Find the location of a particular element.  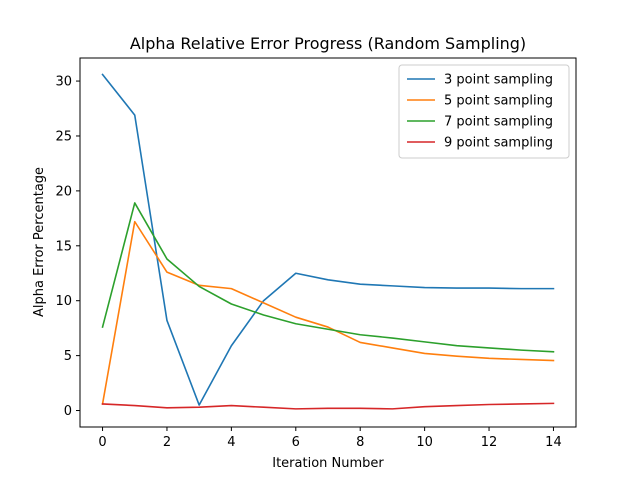

x-axis-label: Iteration Number is located at coordinates (328, 463).